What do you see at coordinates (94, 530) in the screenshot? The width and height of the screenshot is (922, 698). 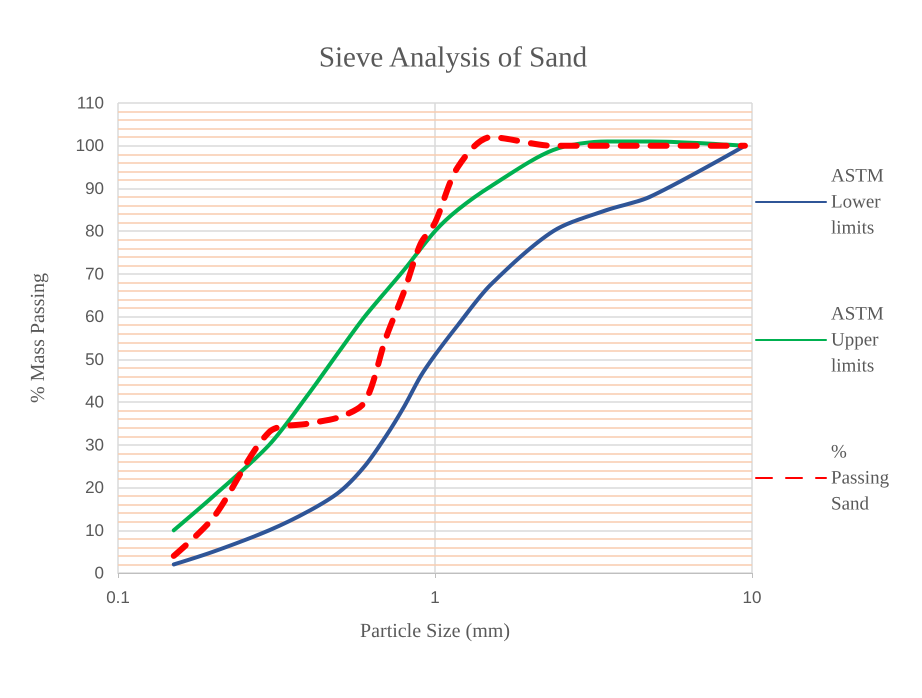 I see `y-tick-label: 10` at bounding box center [94, 530].